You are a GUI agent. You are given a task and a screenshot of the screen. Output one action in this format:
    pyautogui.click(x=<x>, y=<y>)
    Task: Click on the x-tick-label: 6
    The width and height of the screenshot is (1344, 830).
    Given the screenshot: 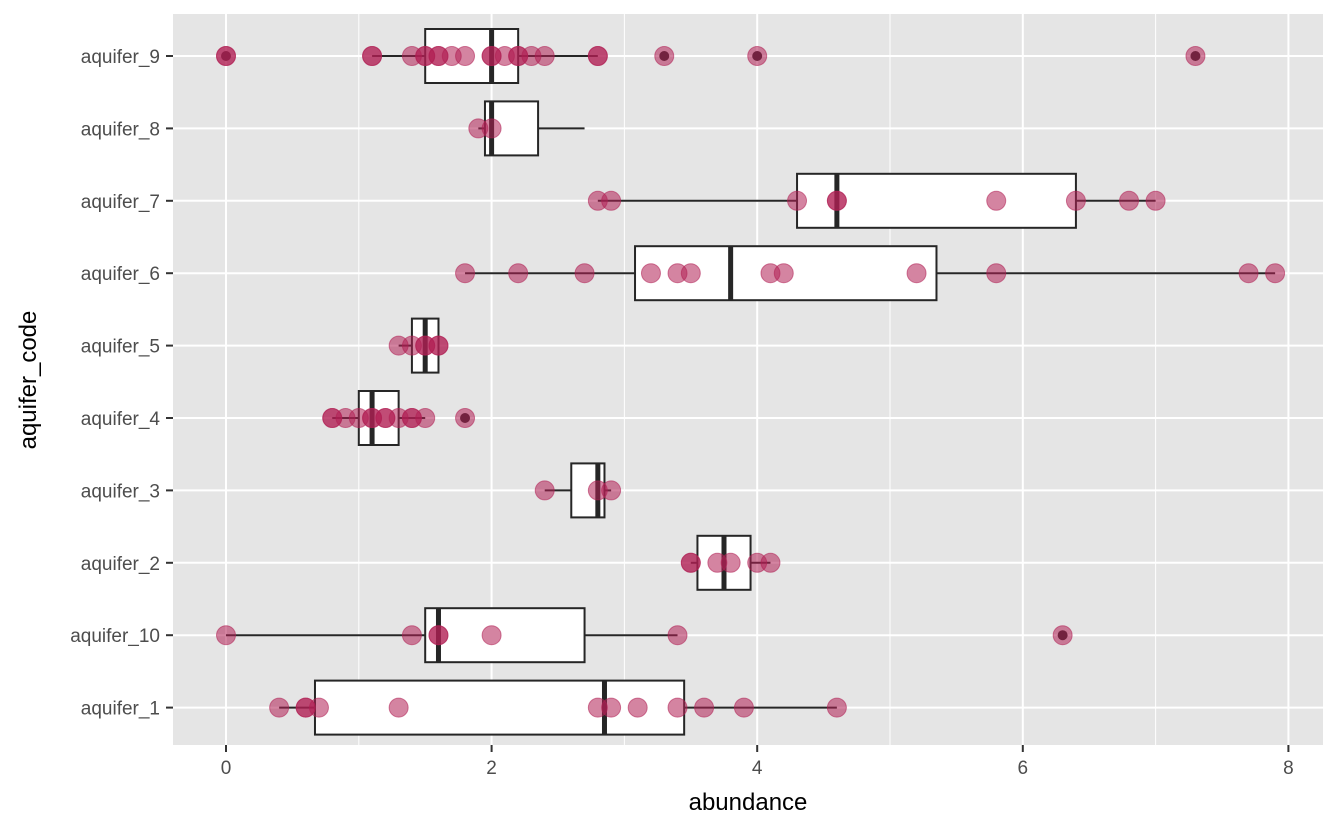 What is the action you would take?
    pyautogui.click(x=1023, y=768)
    